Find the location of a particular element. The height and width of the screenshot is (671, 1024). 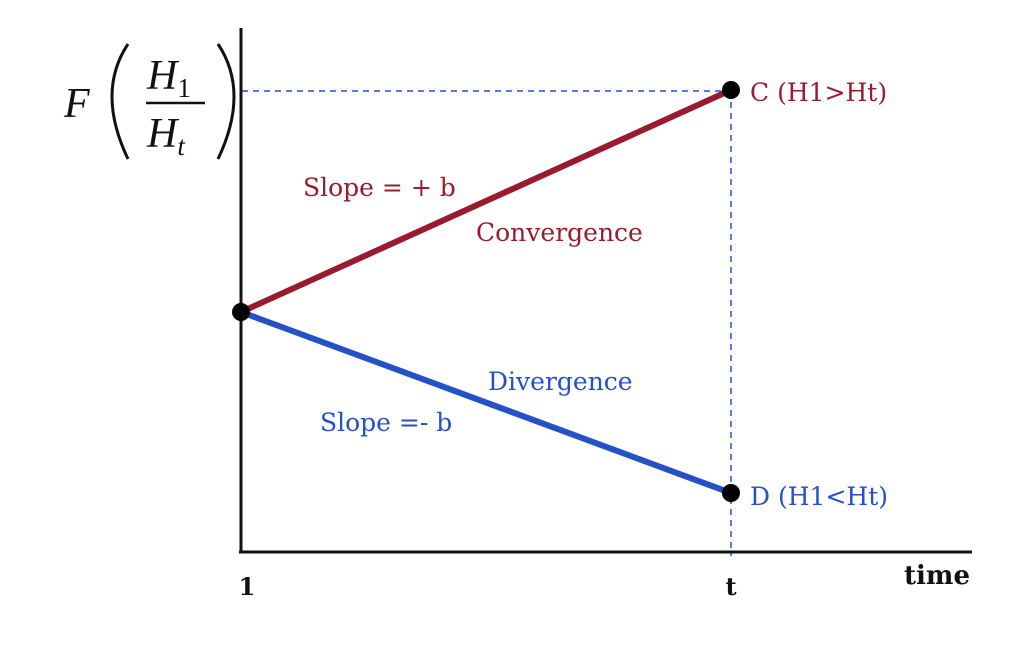

y-axis-label: F H1 Ht is located at coordinates (149, 102).